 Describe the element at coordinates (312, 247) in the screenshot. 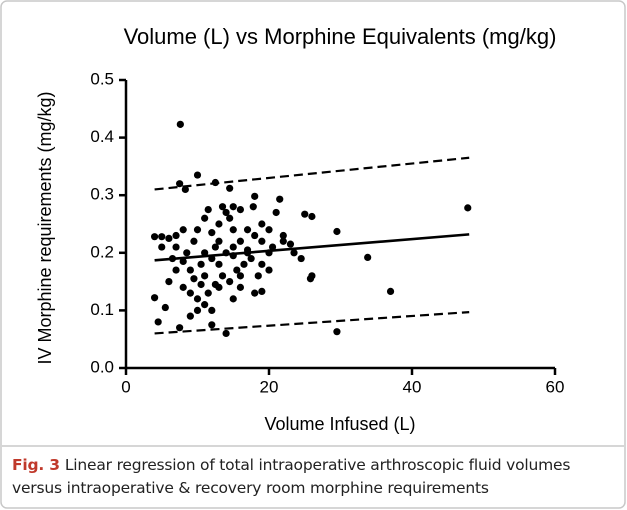

I see `regression-line` at that location.